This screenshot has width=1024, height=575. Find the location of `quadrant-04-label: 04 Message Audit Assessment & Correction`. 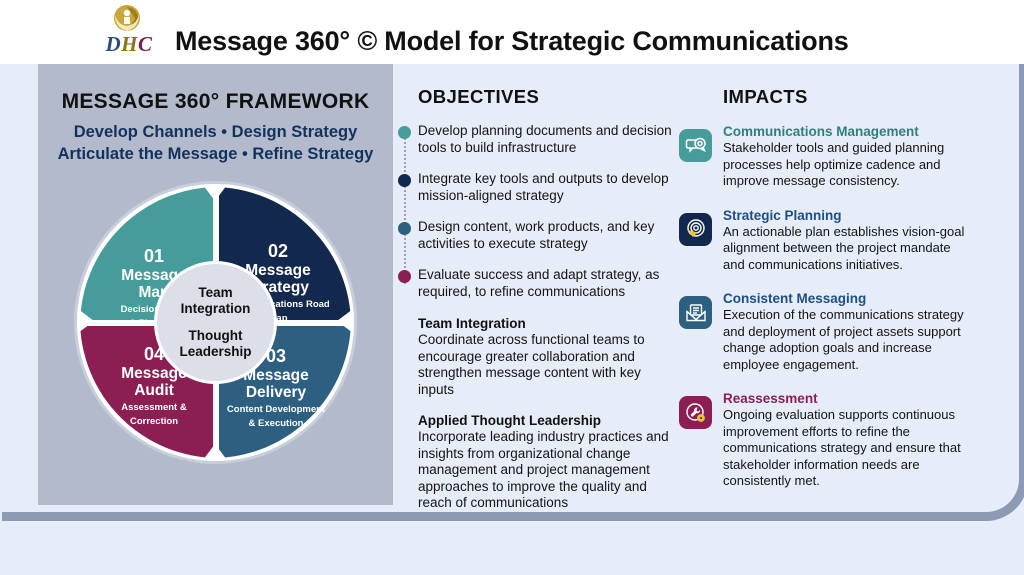

quadrant-04-label: 04 Message Audit Assessment & Correction is located at coordinates (154, 385).